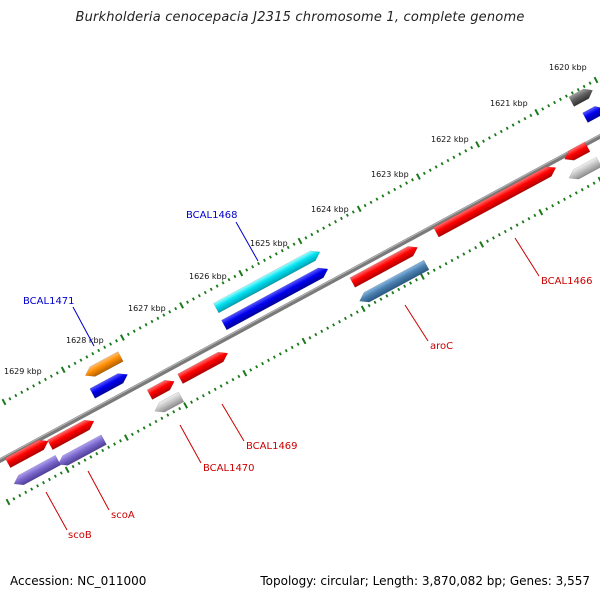 This screenshot has height=600, width=600. I want to click on callout-line-bcal1470, so click(190, 444).